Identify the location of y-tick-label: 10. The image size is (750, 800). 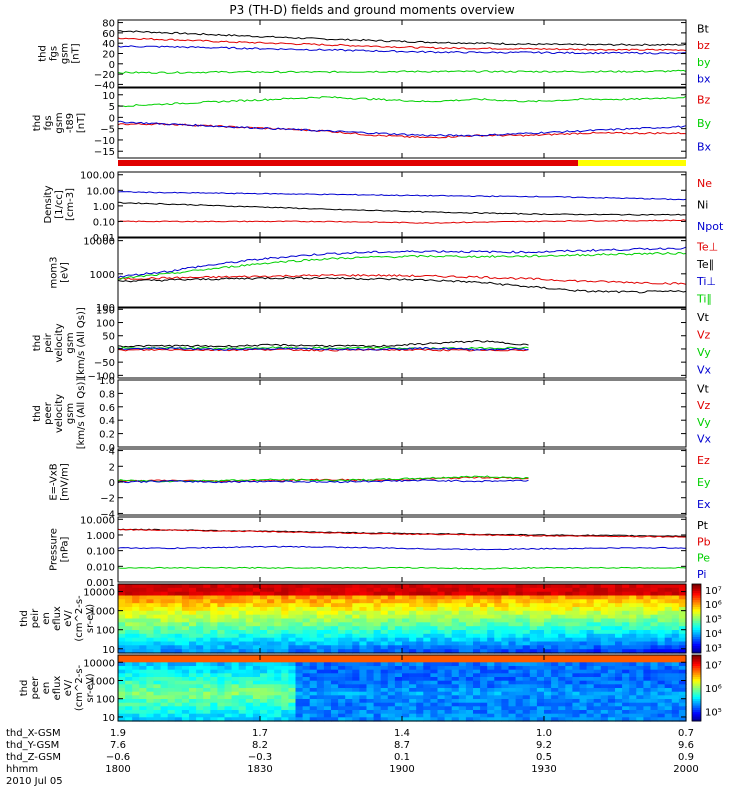
(108, 96).